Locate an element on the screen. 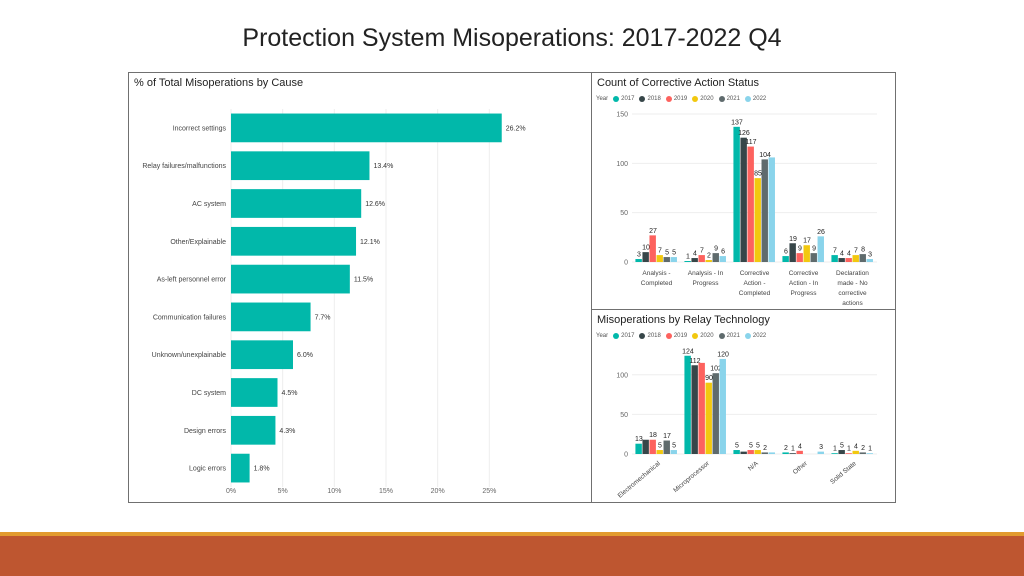 Image resolution: width=1024 pixels, height=576 pixels. category-label: Other/Explainable is located at coordinates (198, 242).